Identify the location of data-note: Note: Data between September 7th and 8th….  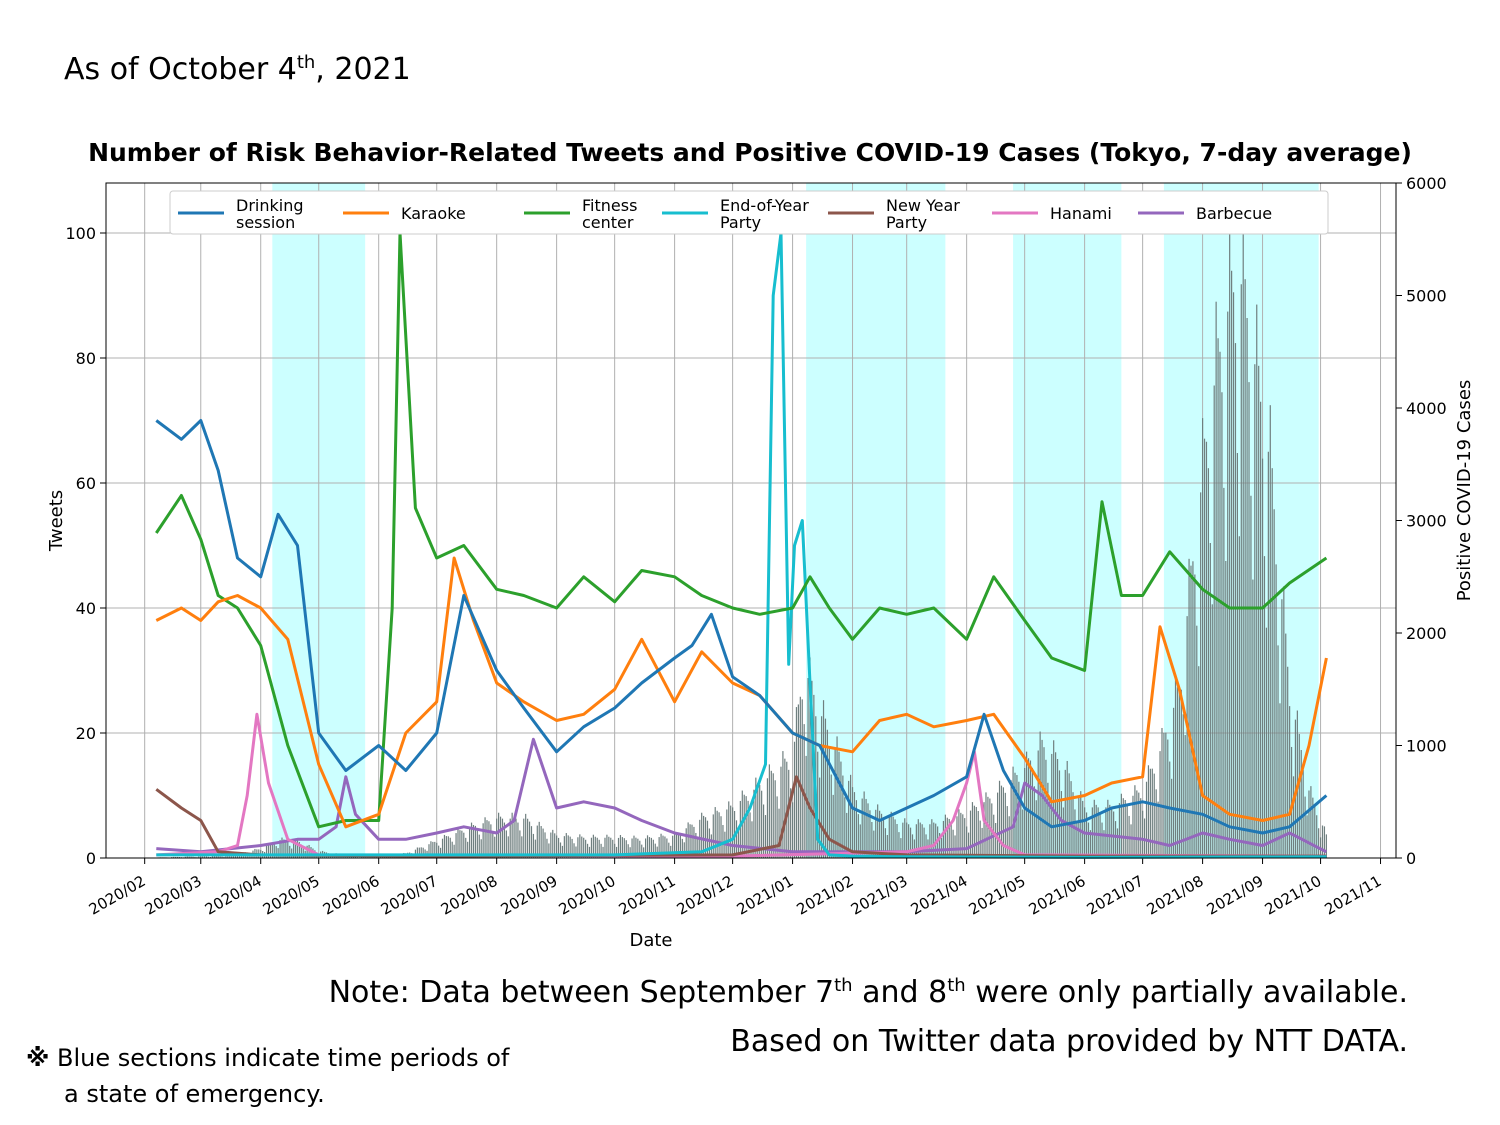
(868, 992).